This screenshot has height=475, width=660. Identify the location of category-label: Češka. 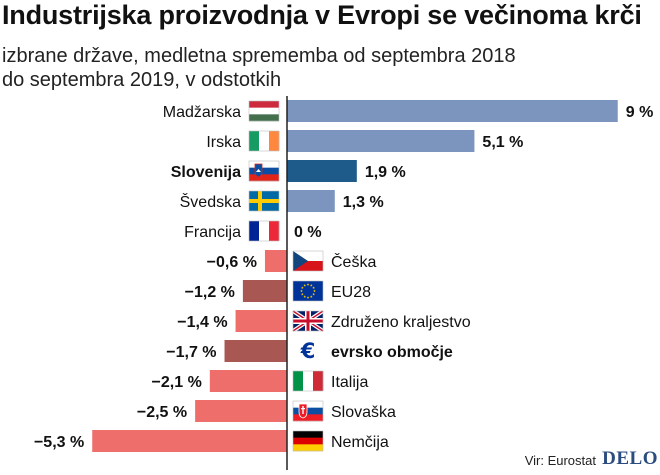
(353, 261).